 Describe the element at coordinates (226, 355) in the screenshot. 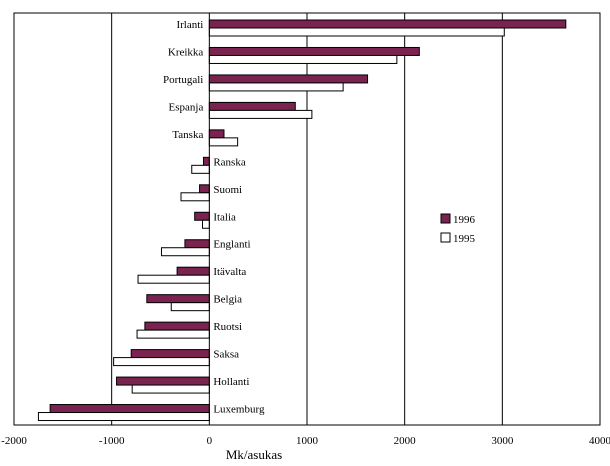

I see `category-label: Saksa` at that location.